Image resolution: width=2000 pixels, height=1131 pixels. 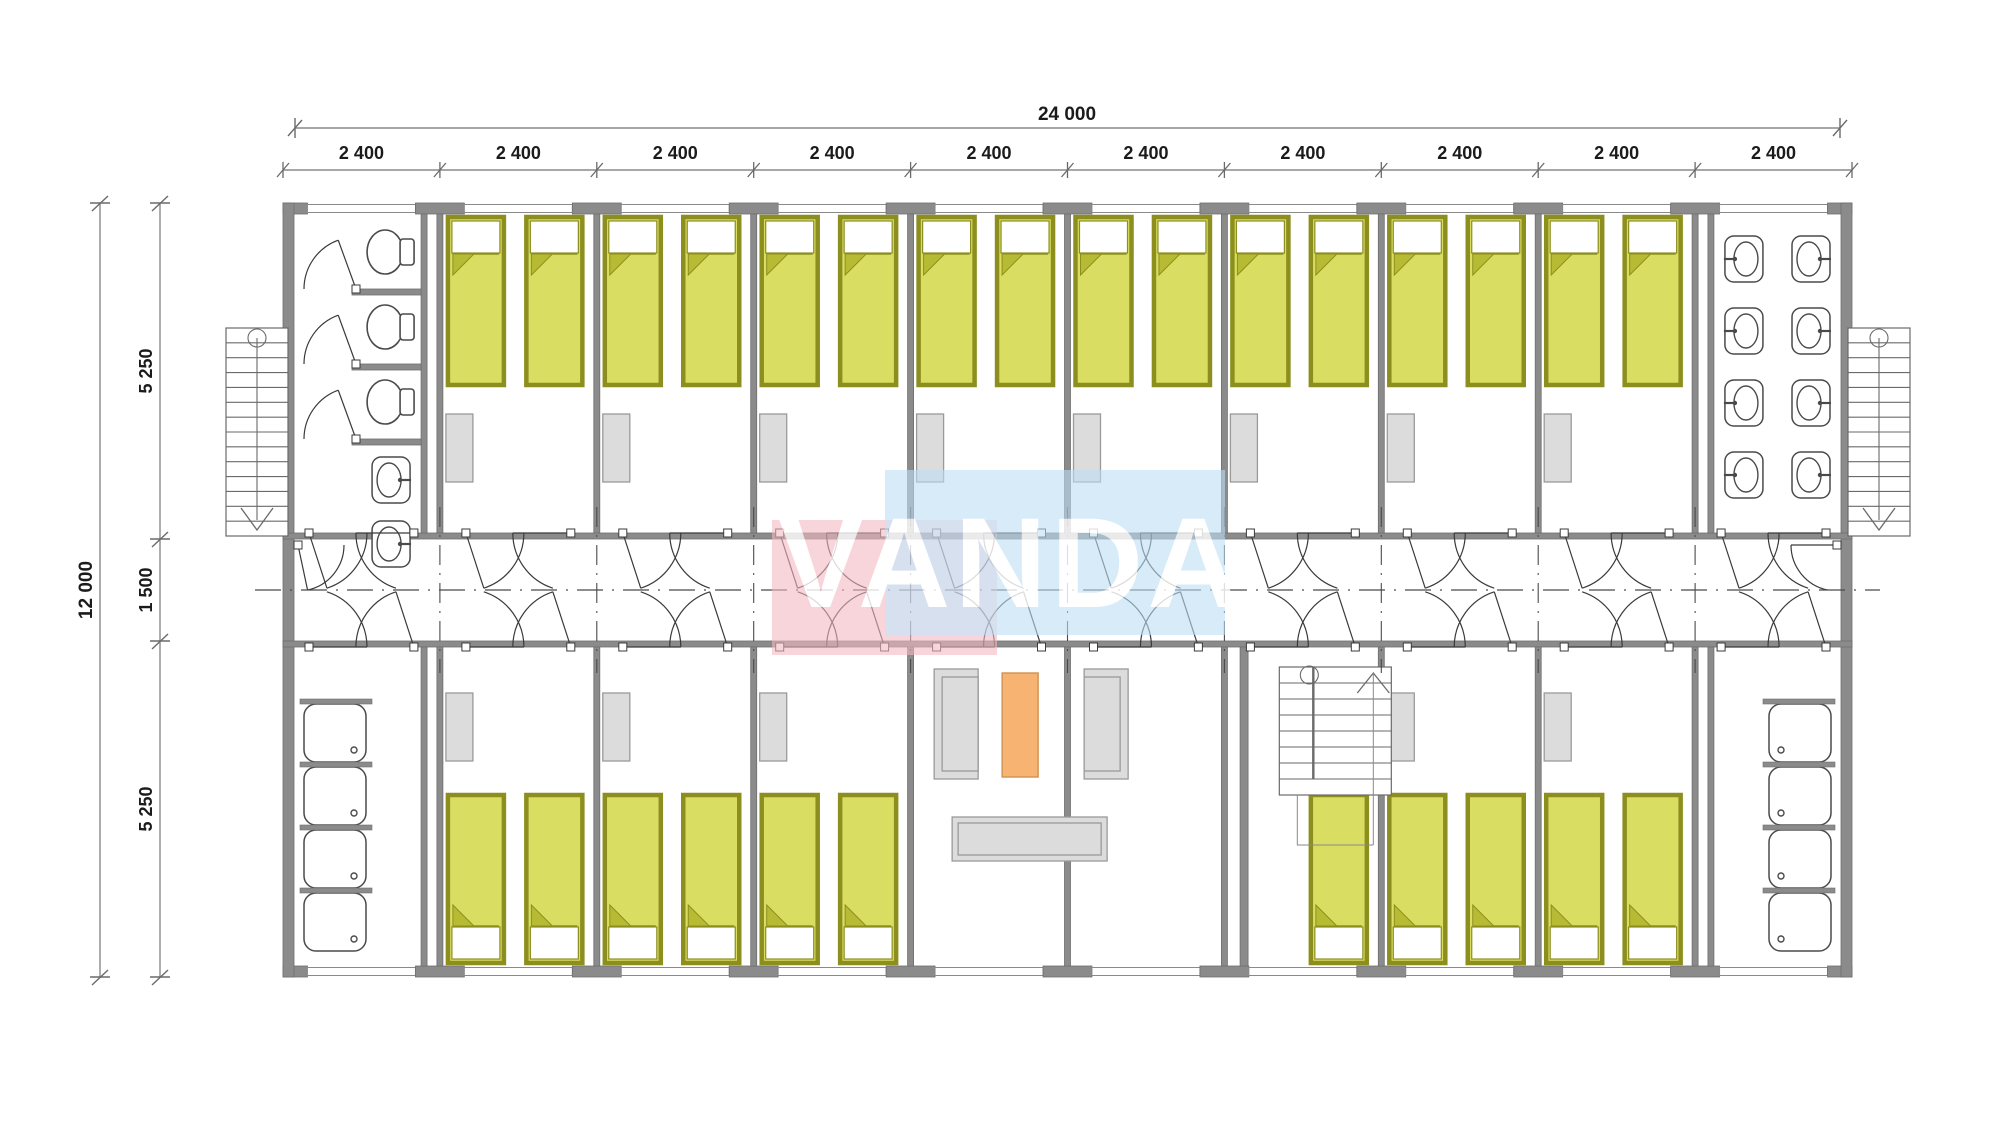 I want to click on lounge-table, so click(x=1020, y=725).